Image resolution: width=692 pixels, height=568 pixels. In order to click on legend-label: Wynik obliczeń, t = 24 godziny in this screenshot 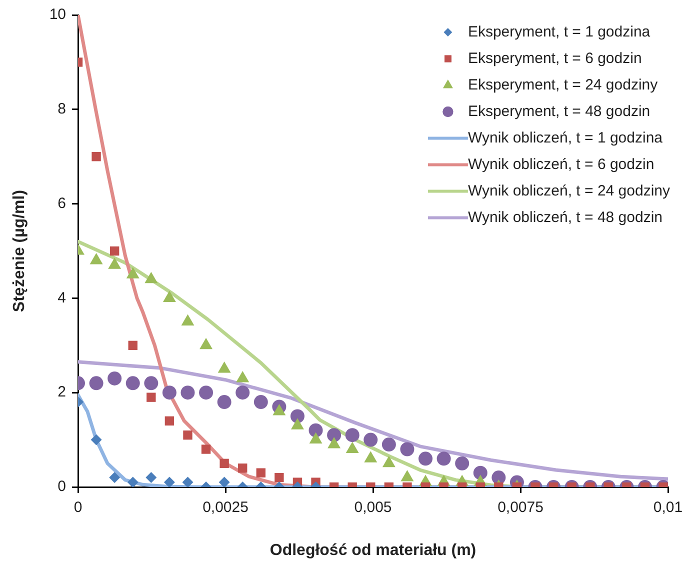, I will do `click(569, 191)`.